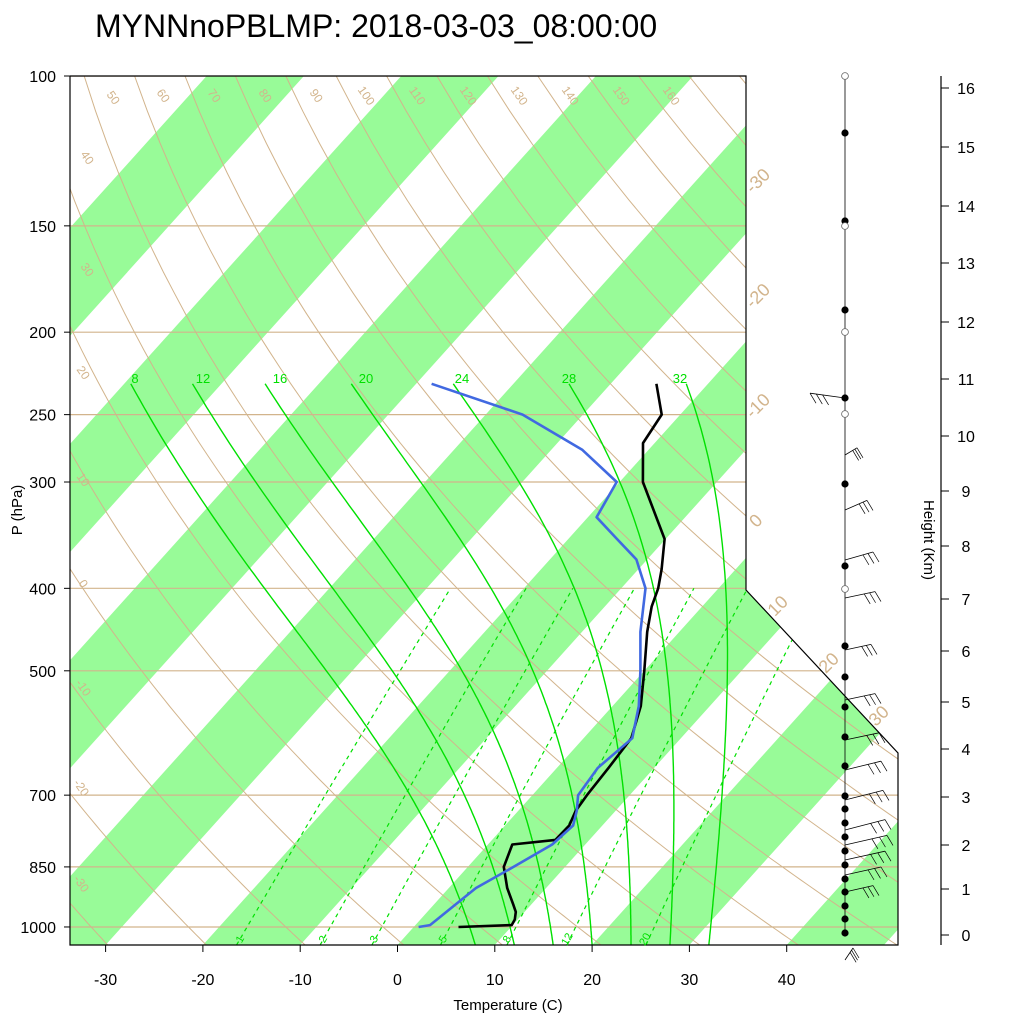  I want to click on mixing-ratio-label: 3, so click(374, 939).